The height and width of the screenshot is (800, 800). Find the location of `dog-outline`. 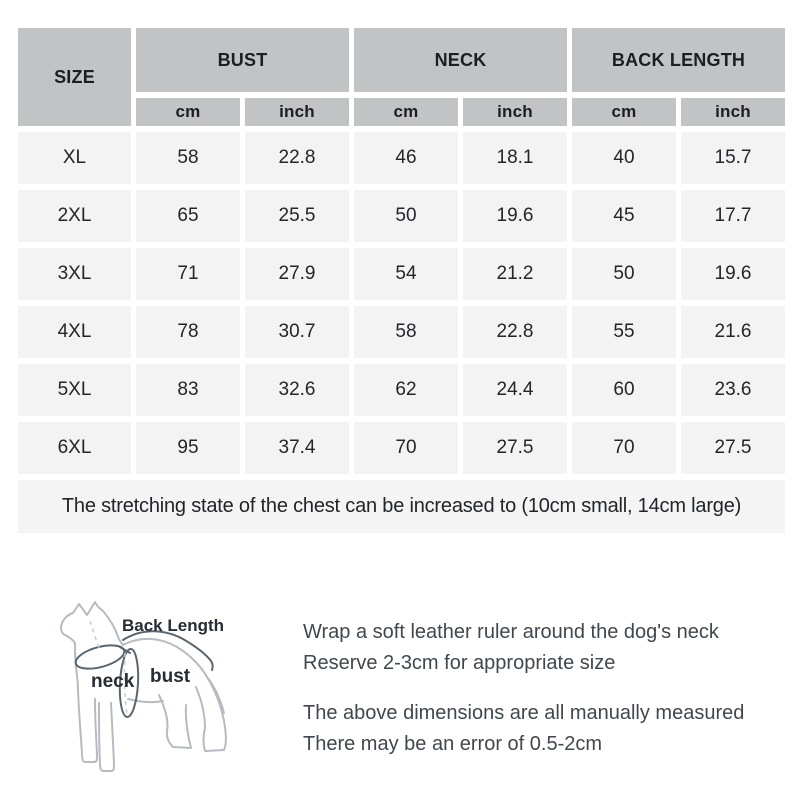

dog-outline is located at coordinates (143, 686).